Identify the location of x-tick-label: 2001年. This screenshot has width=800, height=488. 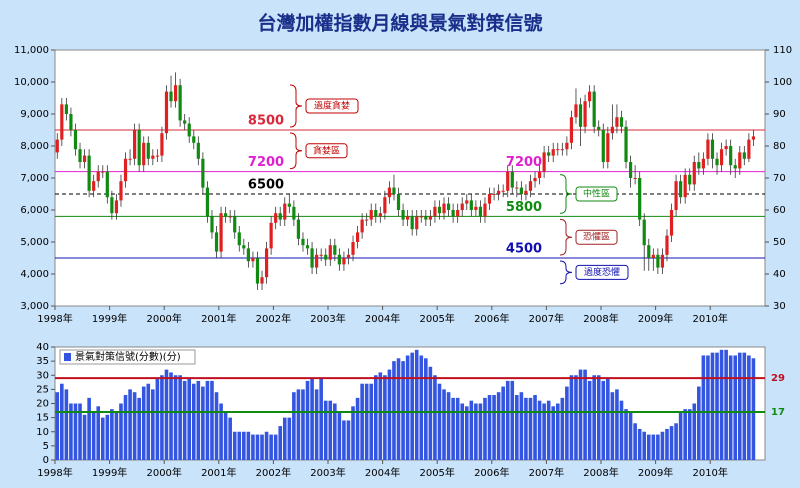
(218, 318).